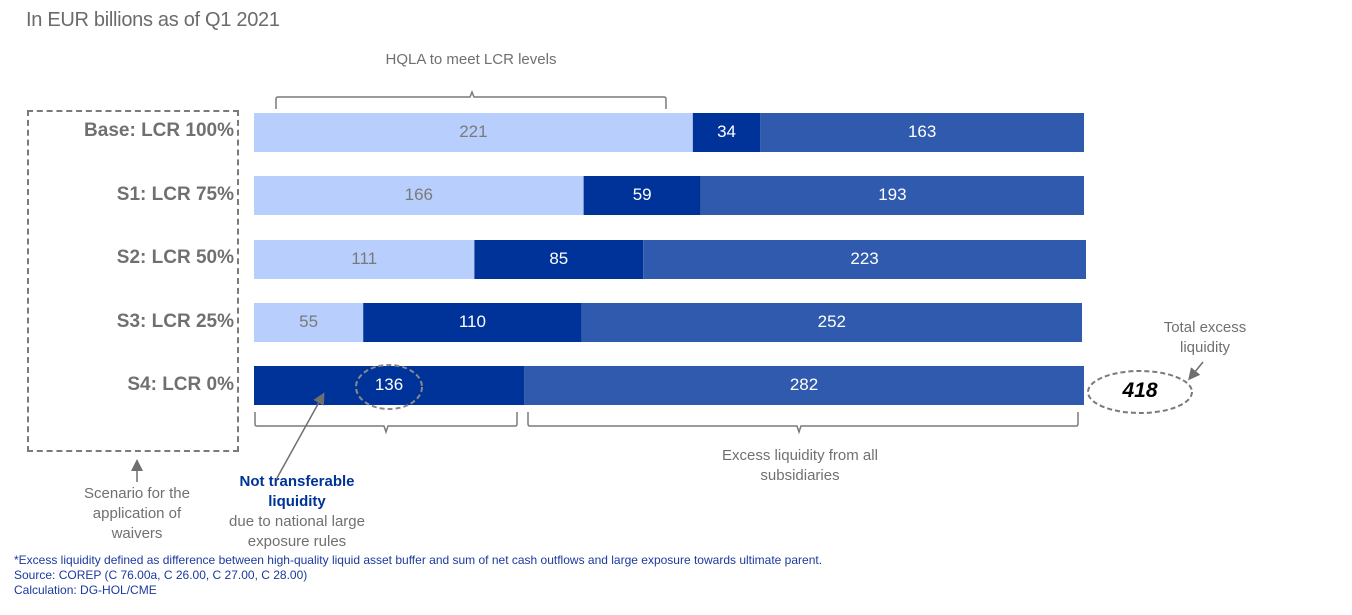 This screenshot has height=615, width=1352. I want to click on total-value: 418, so click(1140, 390).